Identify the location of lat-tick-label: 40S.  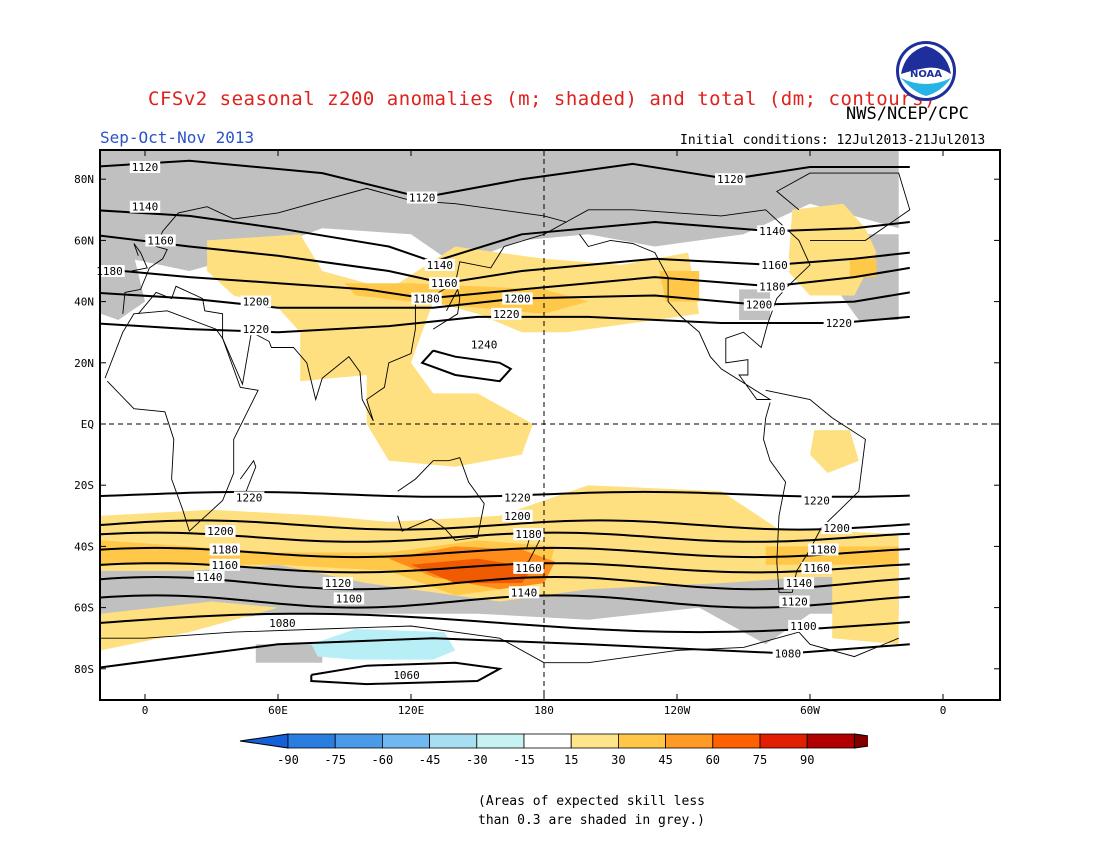
(84, 546).